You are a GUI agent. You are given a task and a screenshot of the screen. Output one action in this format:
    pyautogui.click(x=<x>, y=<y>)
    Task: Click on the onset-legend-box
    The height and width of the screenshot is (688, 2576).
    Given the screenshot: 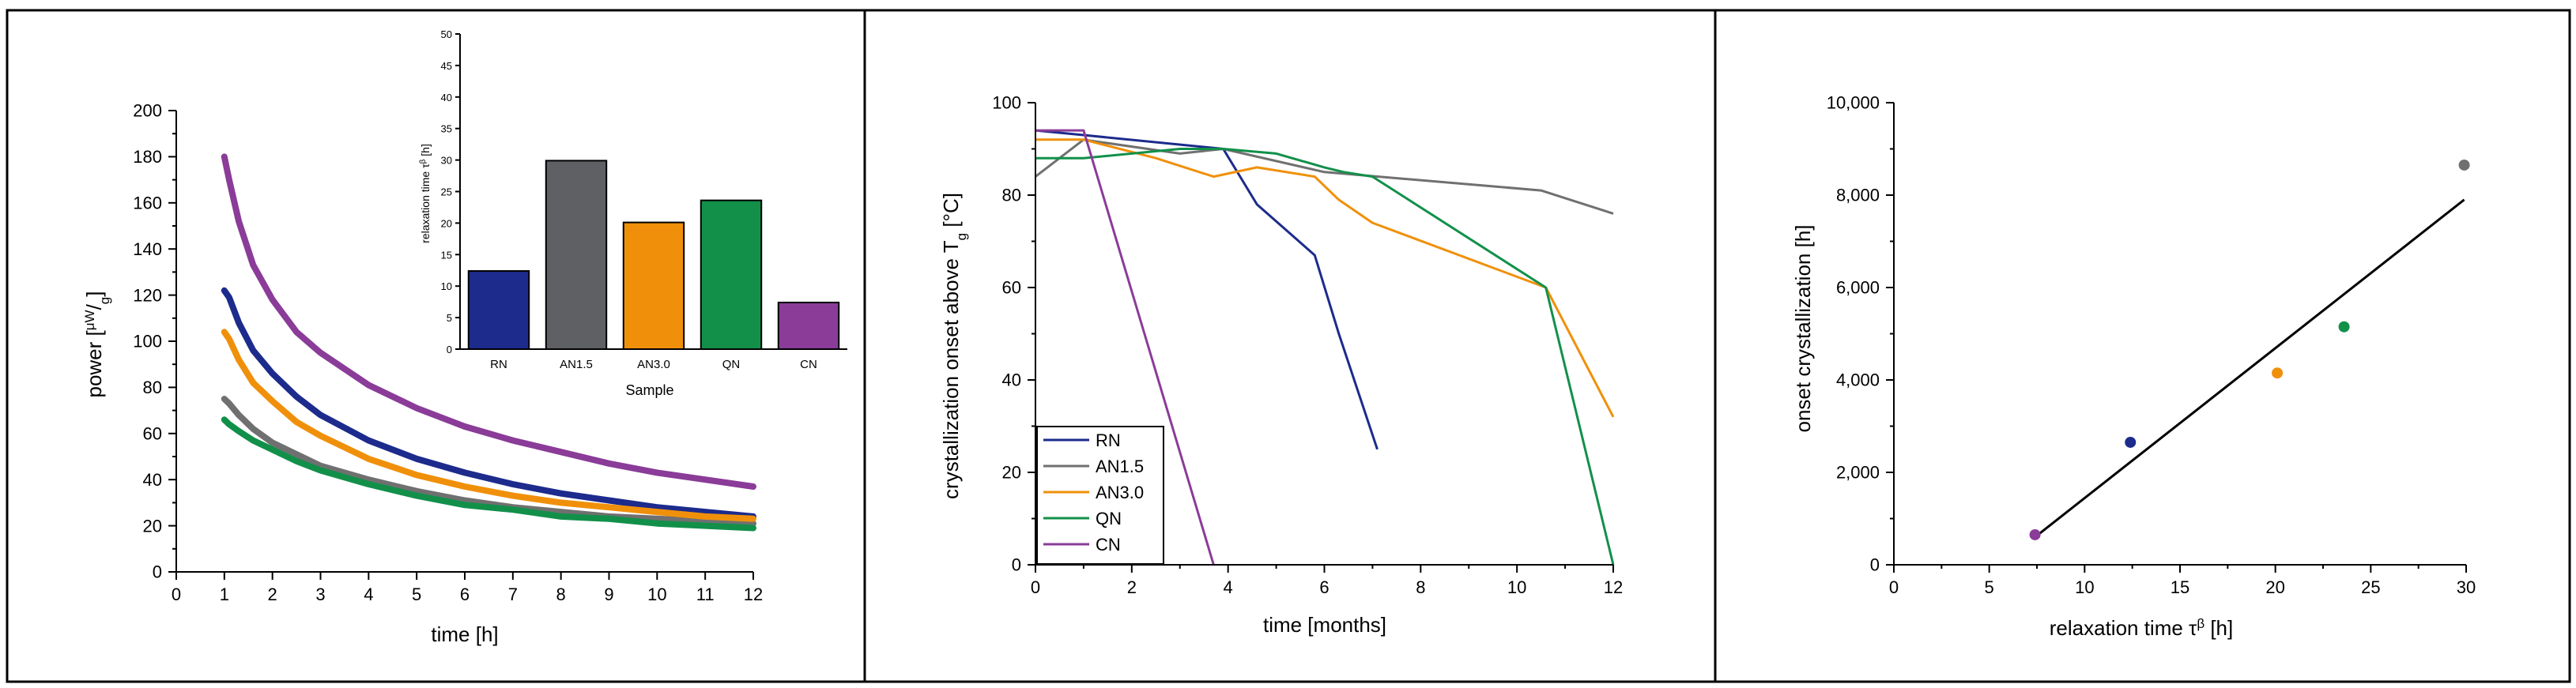 What is the action you would take?
    pyautogui.click(x=1100, y=495)
    